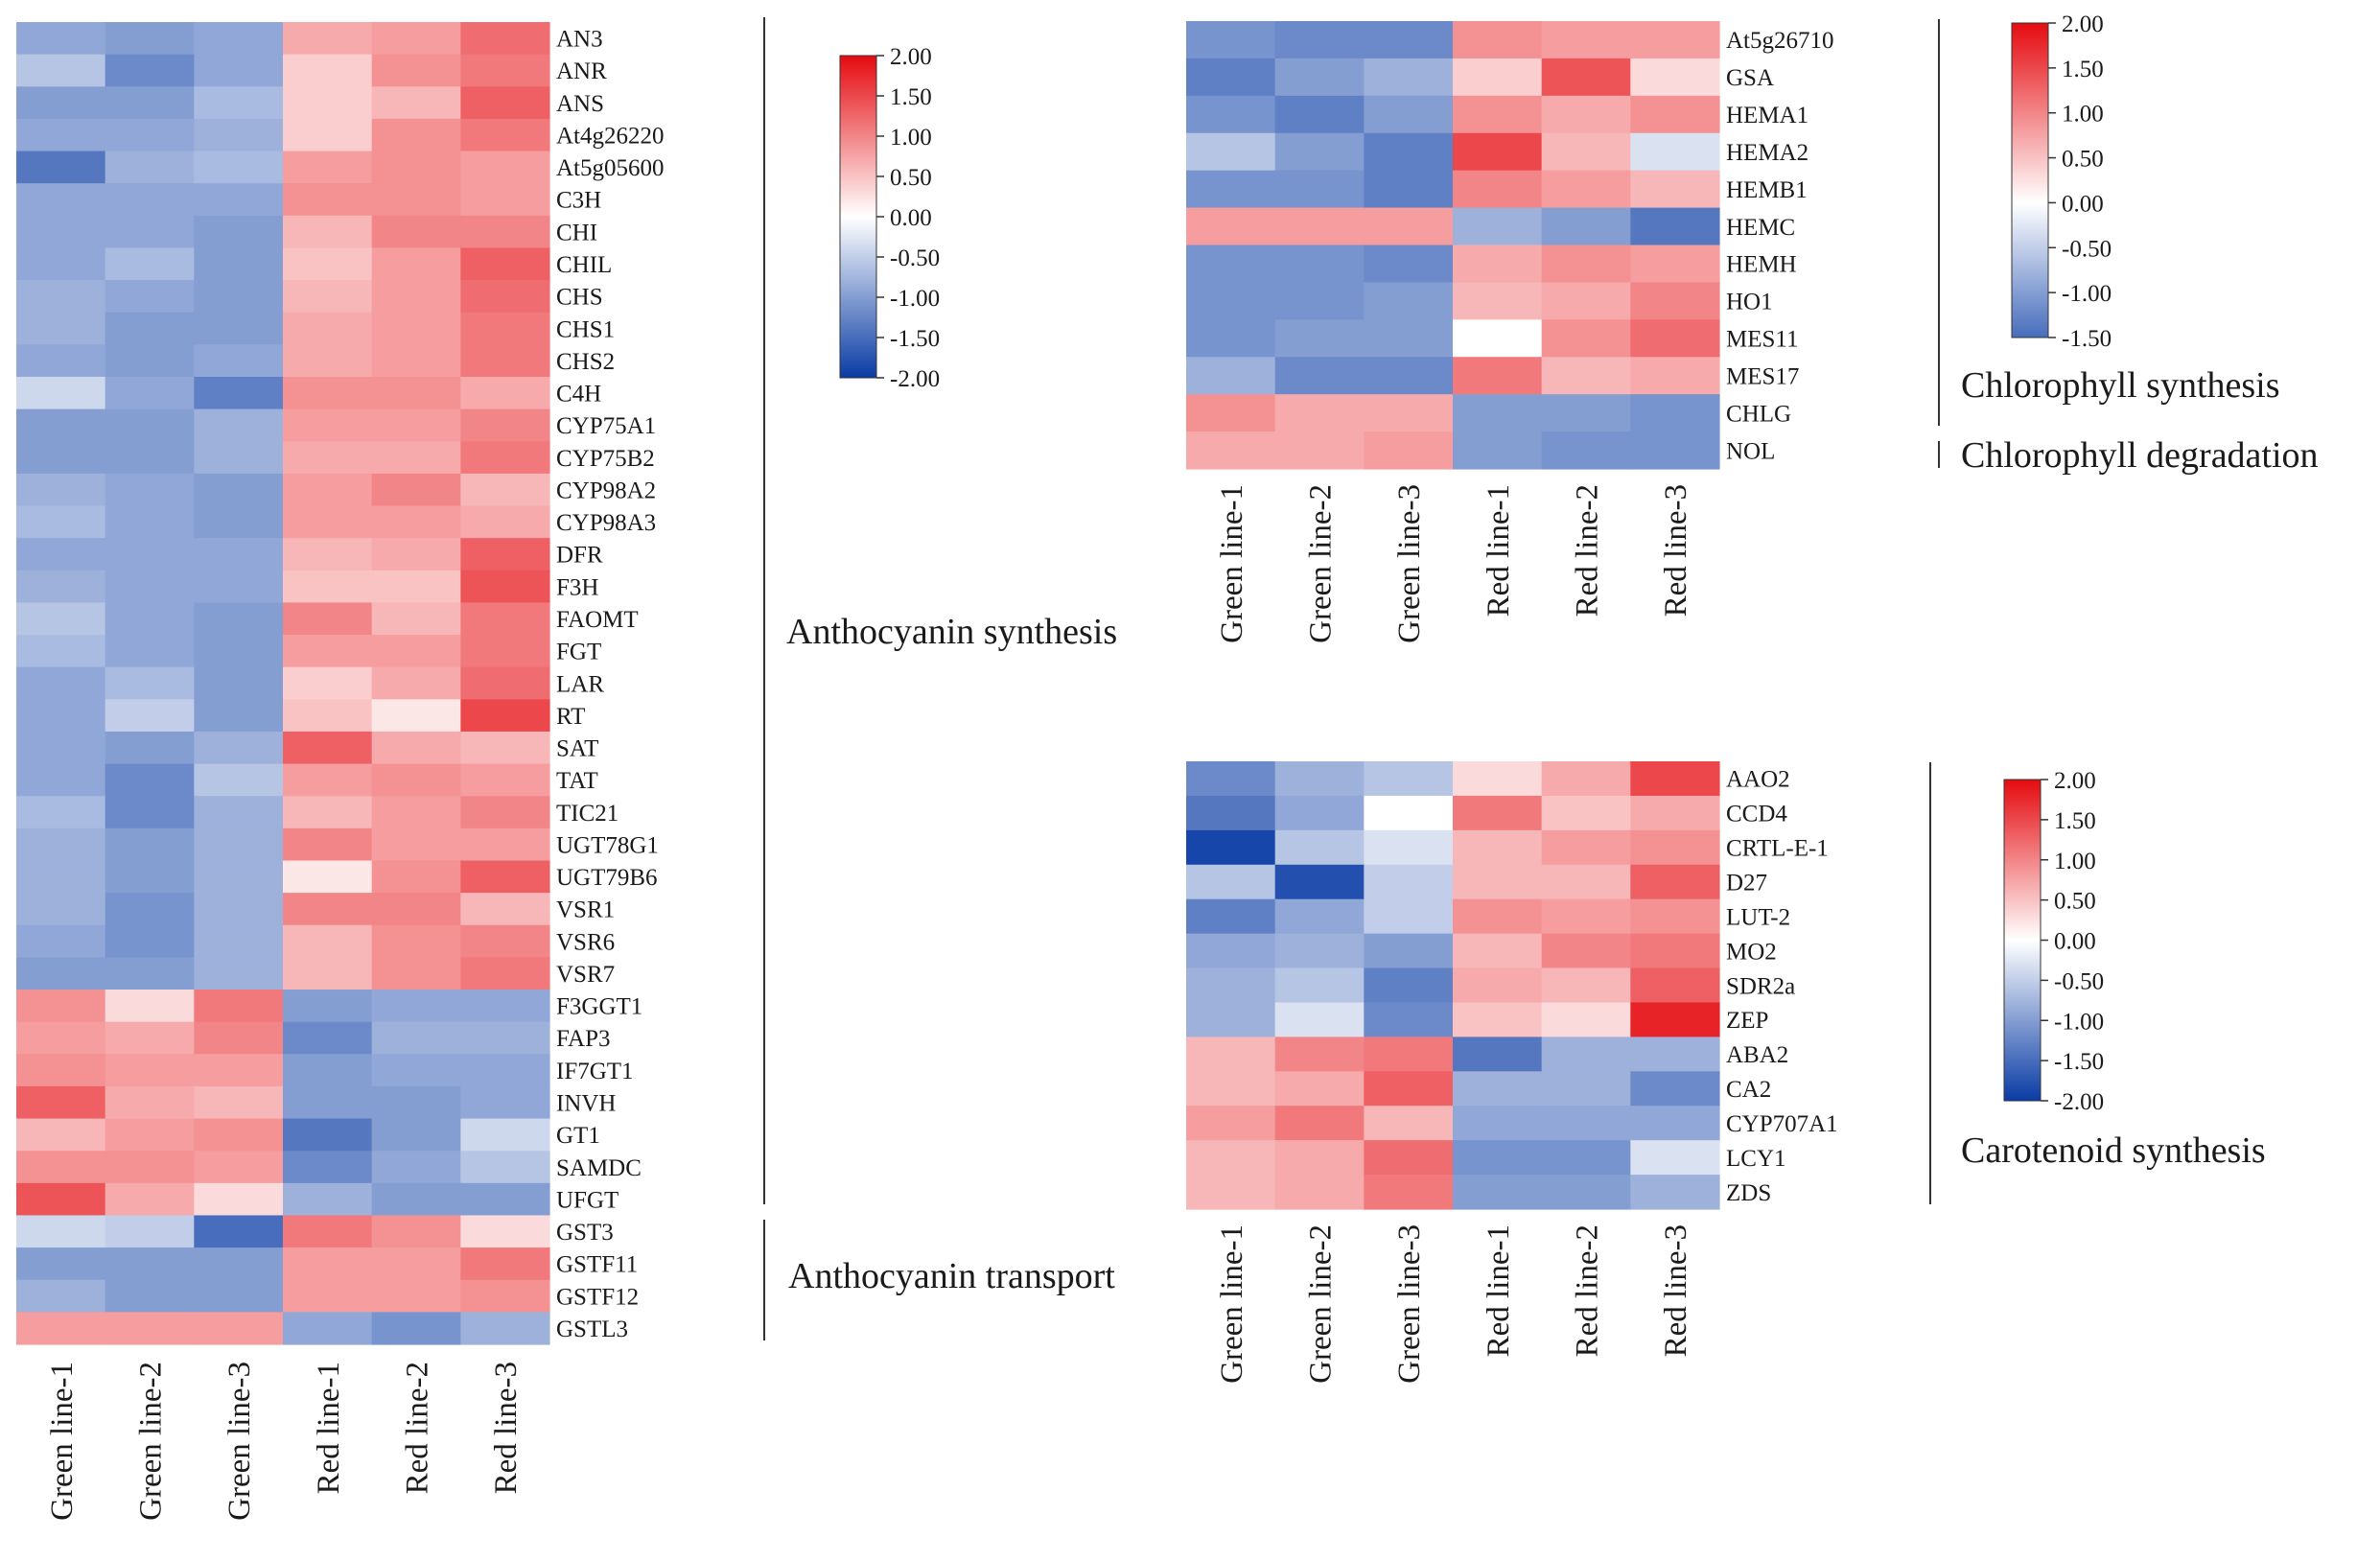 The image size is (2380, 1561). Describe the element at coordinates (597, 1297) in the screenshot. I see `row-label: GSTF12` at that location.